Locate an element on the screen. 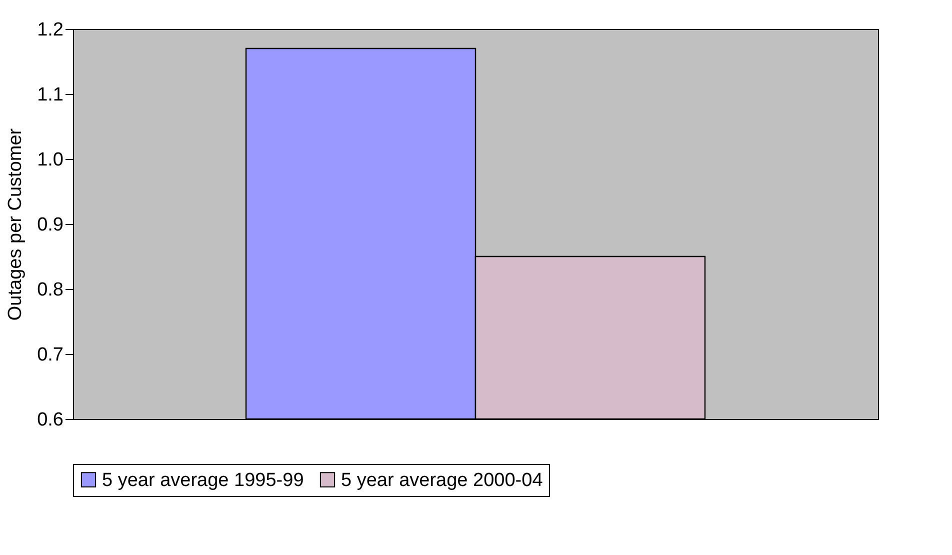  y-tick-label: 1.0 is located at coordinates (50, 160).